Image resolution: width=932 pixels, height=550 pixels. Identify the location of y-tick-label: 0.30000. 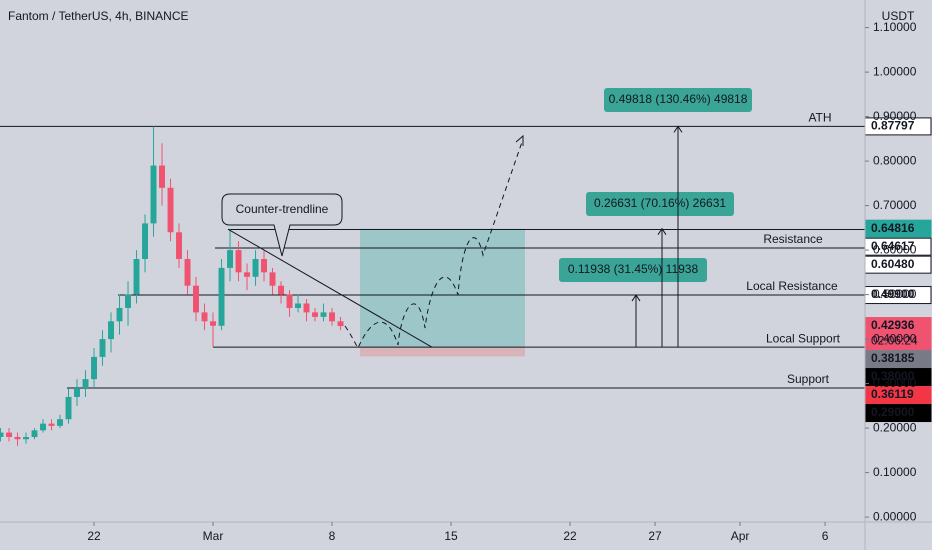
(895, 383).